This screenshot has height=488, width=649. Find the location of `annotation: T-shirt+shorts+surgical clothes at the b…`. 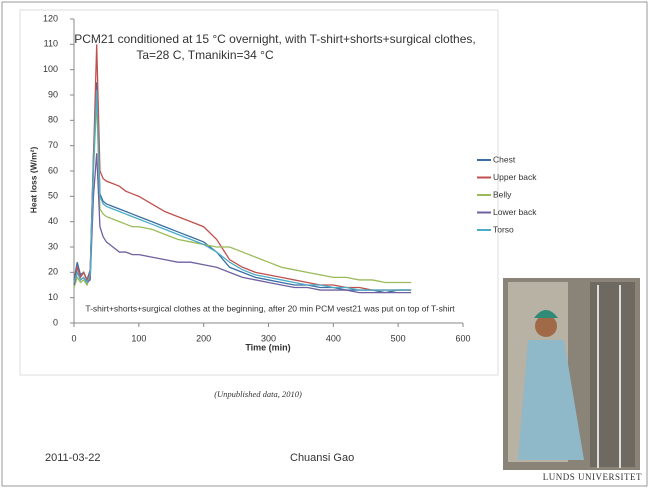

annotation: T-shirt+shorts+surgical clothes at the b… is located at coordinates (270, 308).